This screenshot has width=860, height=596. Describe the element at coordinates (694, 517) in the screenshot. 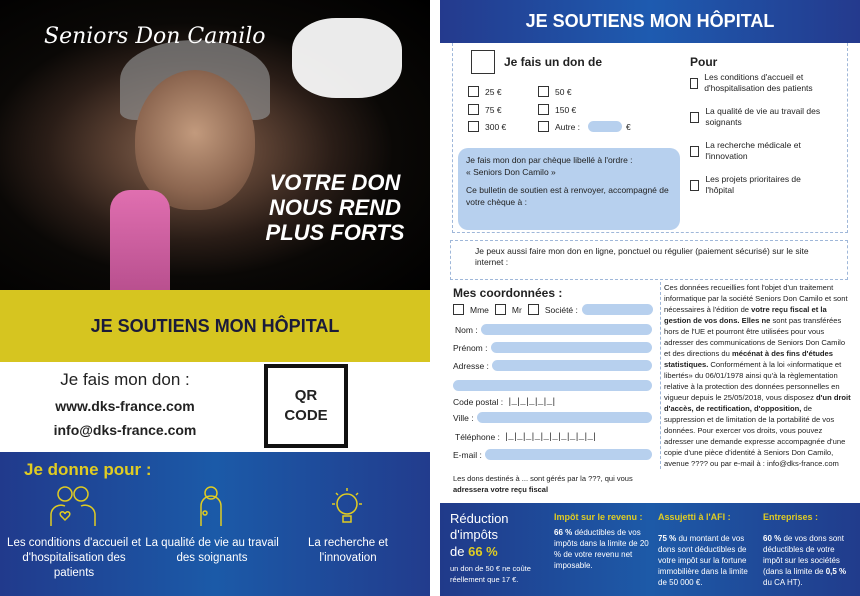

I see `tax-col-title: Assujetti à l'AFI :` at that location.